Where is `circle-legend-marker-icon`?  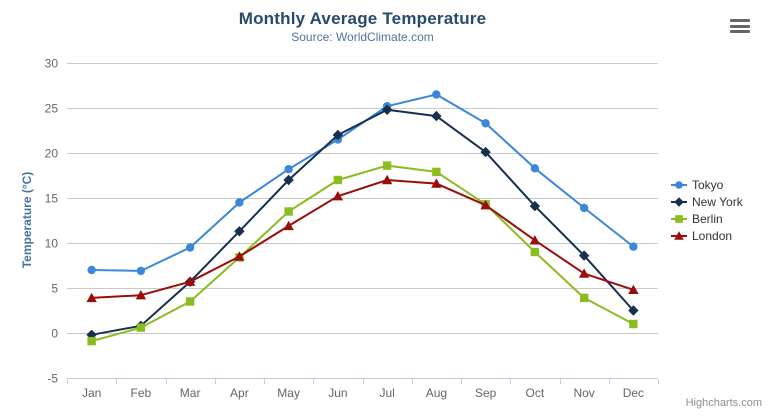 circle-legend-marker-icon is located at coordinates (679, 184).